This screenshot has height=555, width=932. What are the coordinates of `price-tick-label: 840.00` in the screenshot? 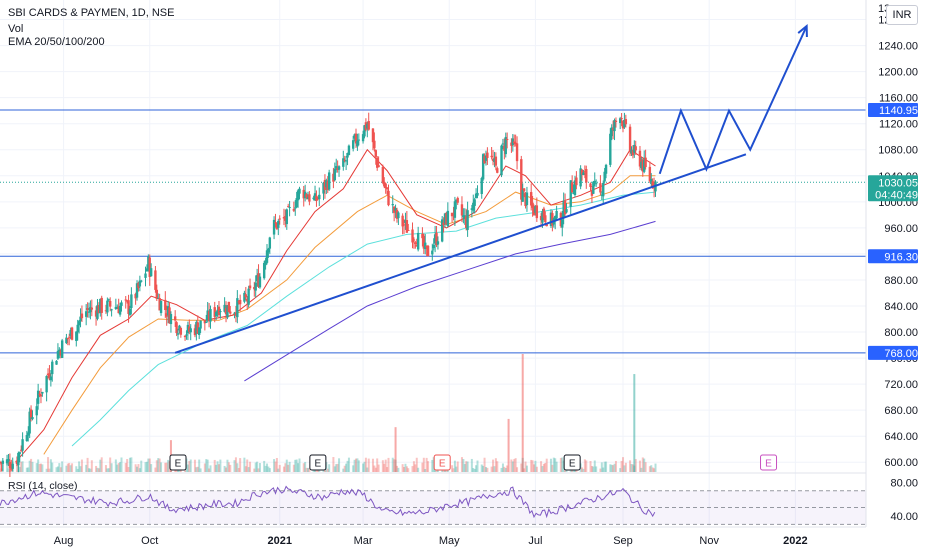 It's located at (901, 307).